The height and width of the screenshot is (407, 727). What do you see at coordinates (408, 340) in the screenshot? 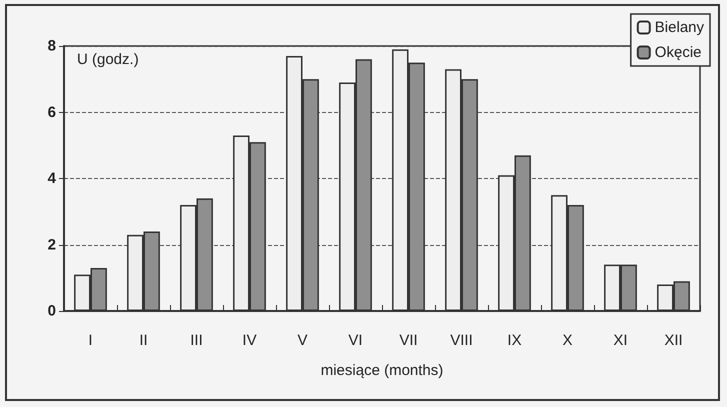
I see `x-tick-label: VII` at bounding box center [408, 340].